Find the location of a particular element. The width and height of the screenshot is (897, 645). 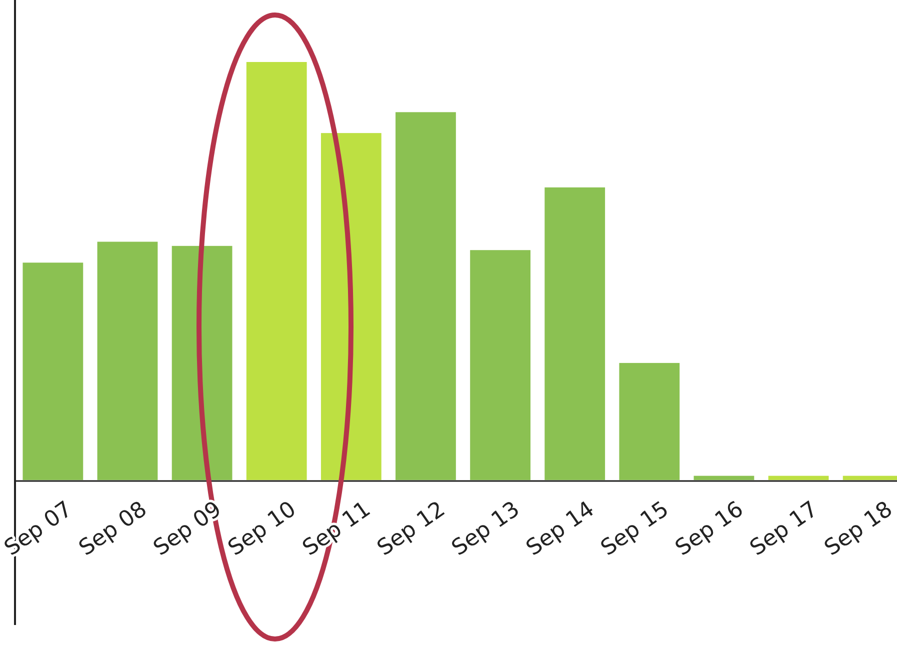

x-tick-label: Sep 08 is located at coordinates (113, 529).